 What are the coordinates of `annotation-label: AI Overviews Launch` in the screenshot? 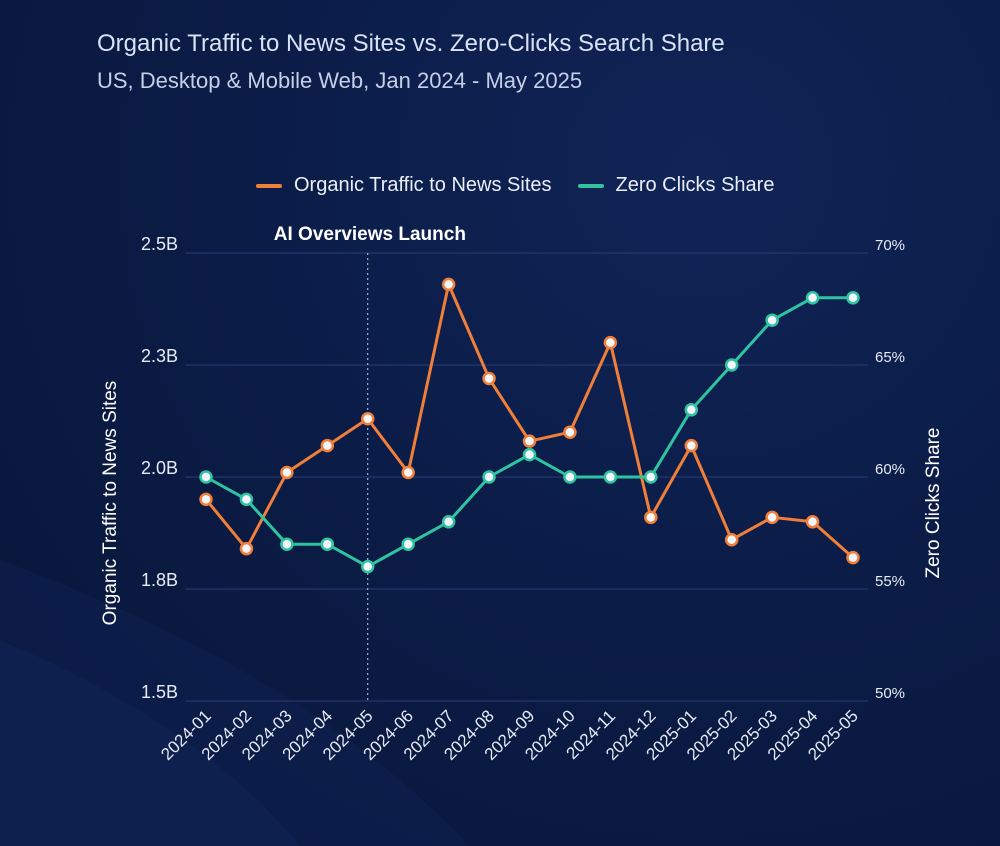 It's located at (370, 234).